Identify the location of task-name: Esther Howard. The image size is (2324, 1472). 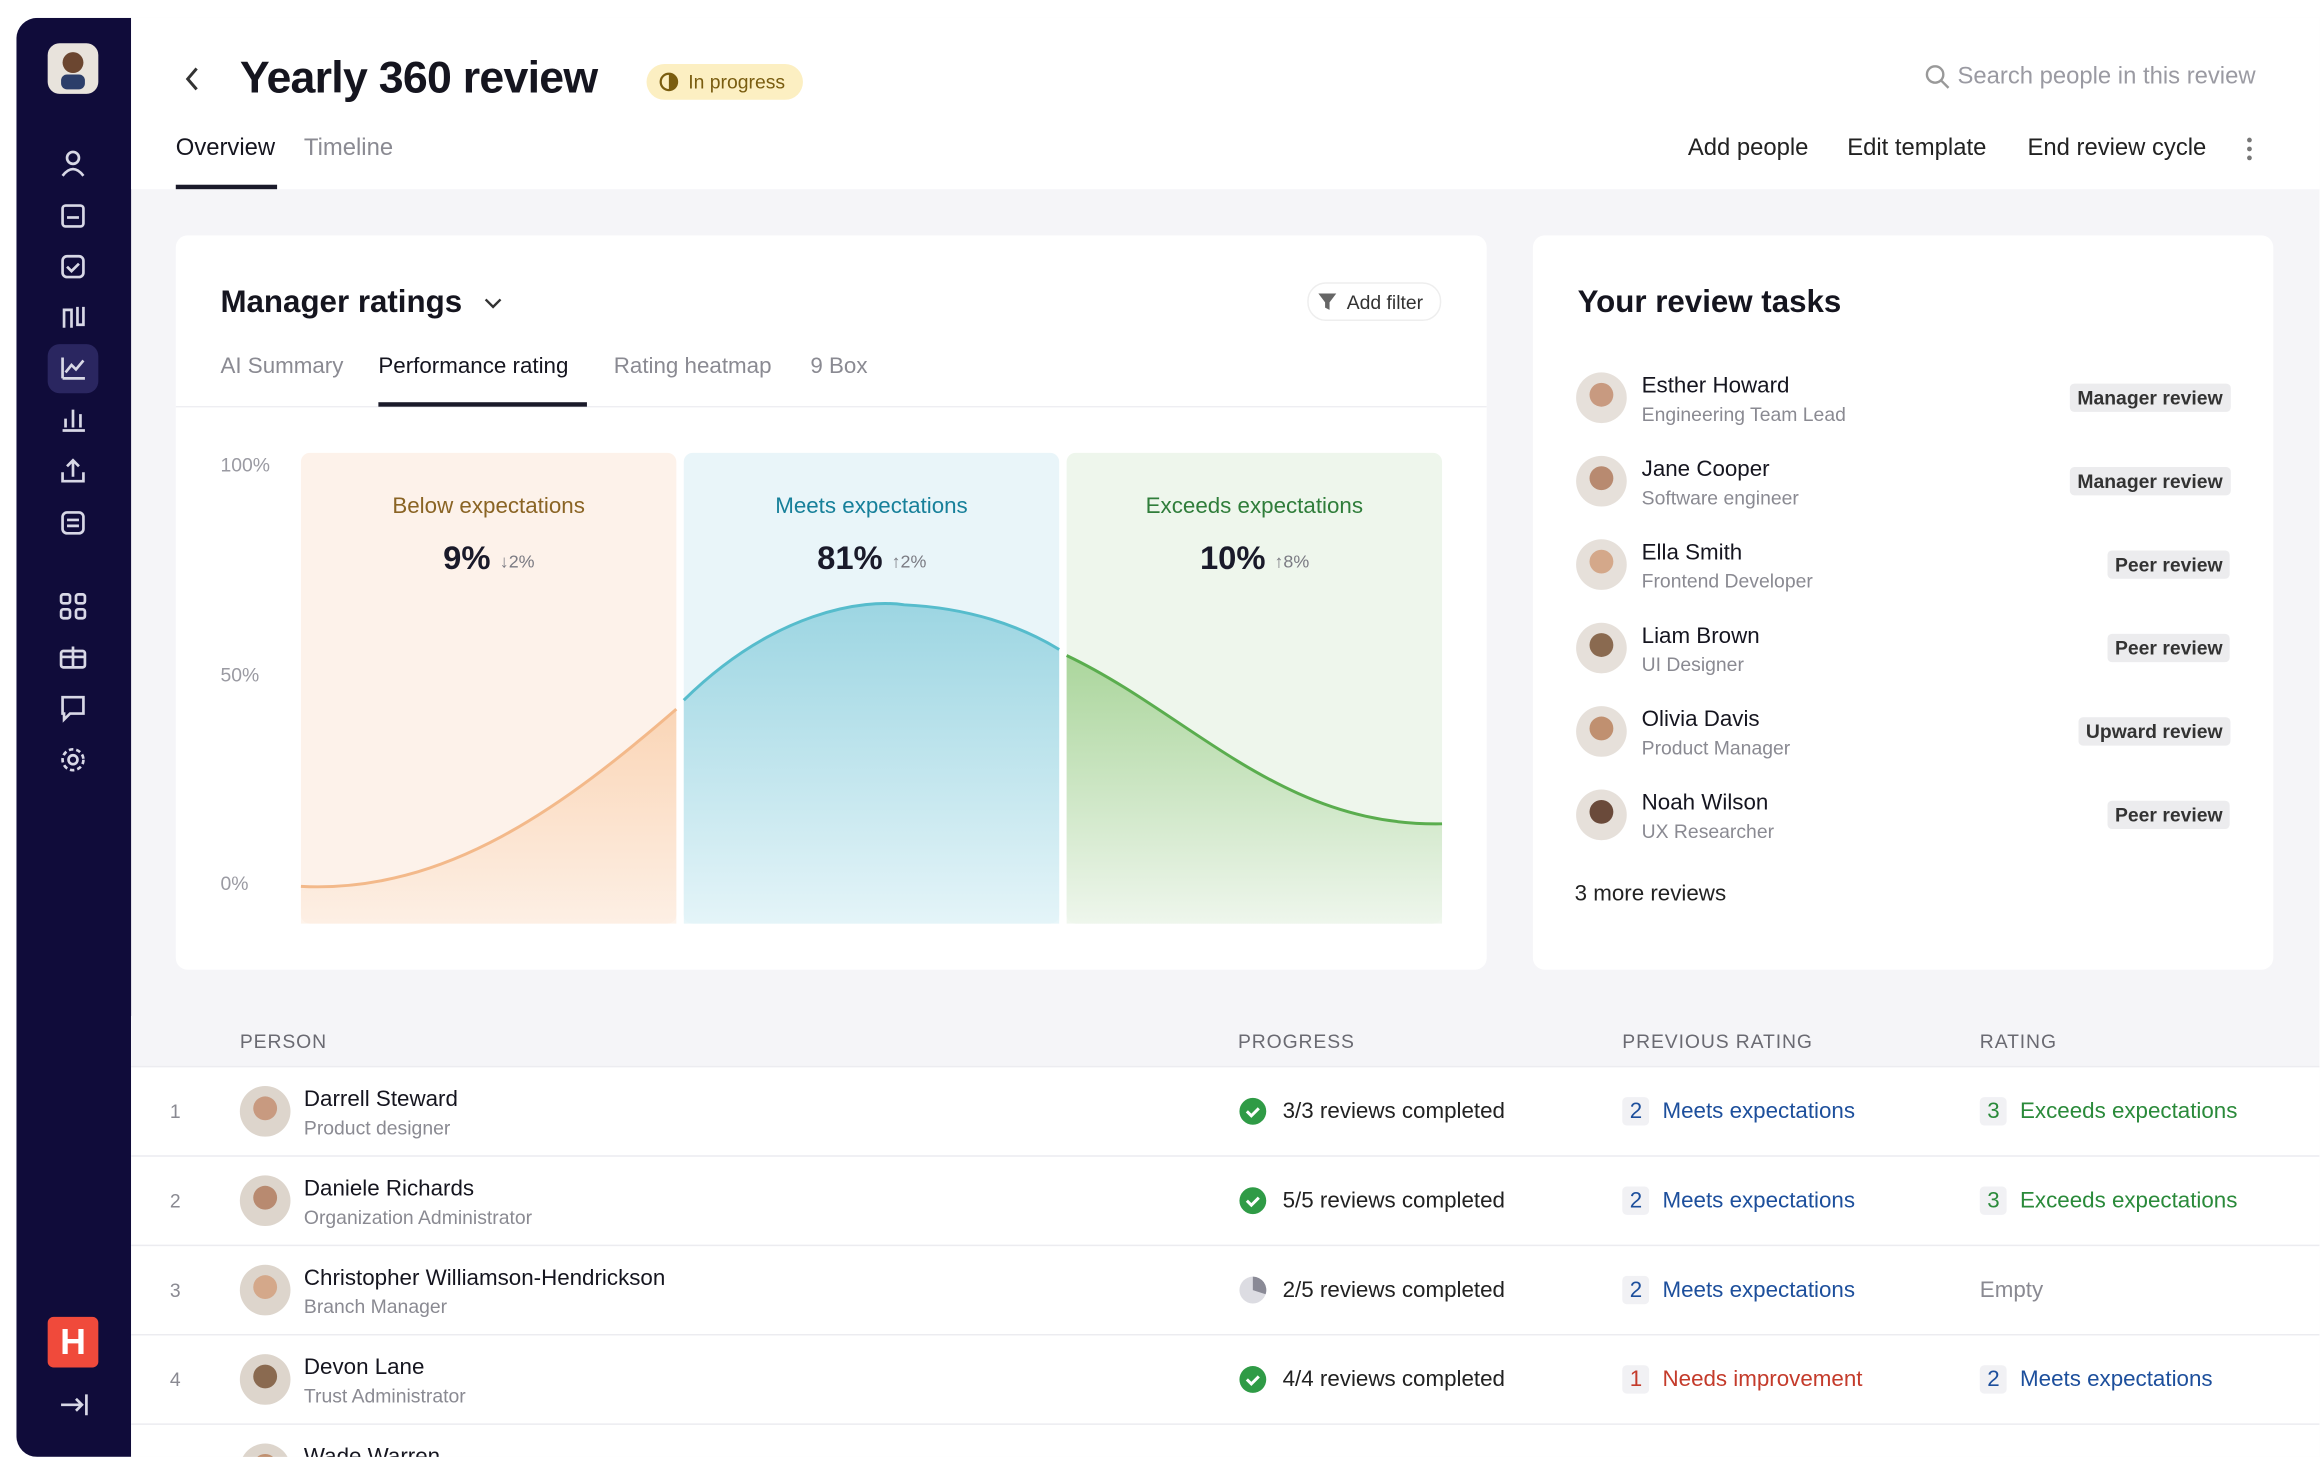
(1715, 386).